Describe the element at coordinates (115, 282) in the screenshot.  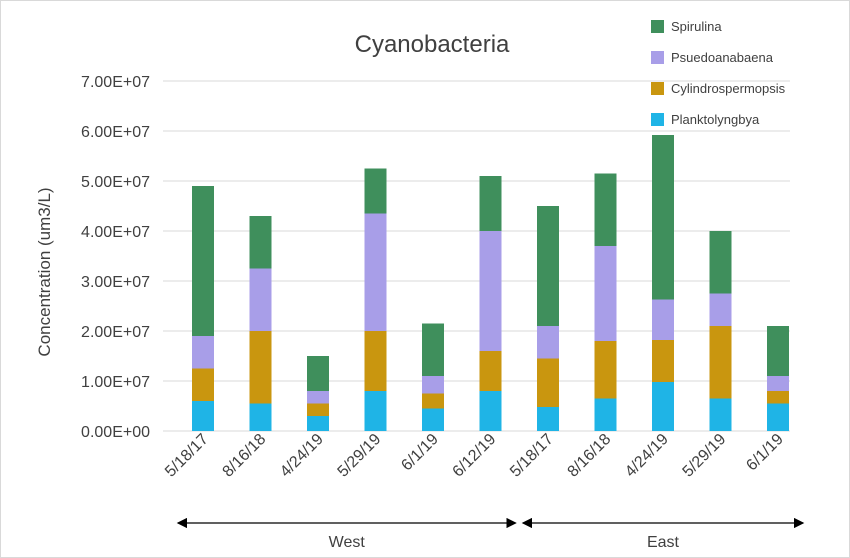
I see `y-tick-label: 3.00E+07` at that location.